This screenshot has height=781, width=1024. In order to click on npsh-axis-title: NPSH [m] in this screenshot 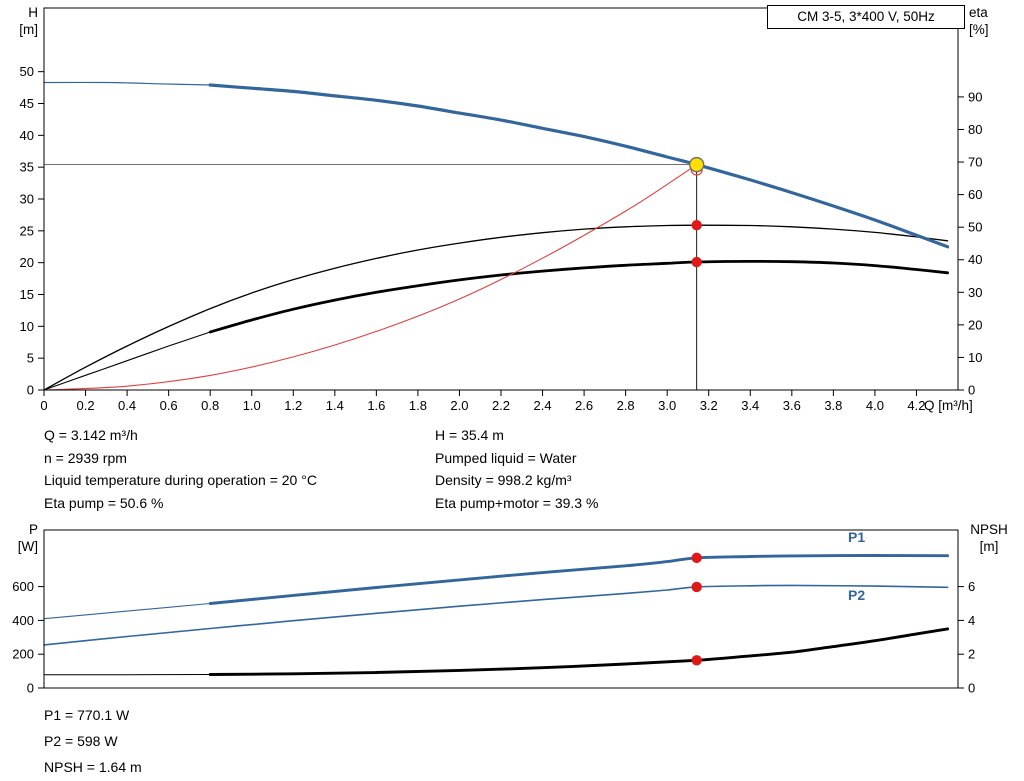, I will do `click(989, 538)`.